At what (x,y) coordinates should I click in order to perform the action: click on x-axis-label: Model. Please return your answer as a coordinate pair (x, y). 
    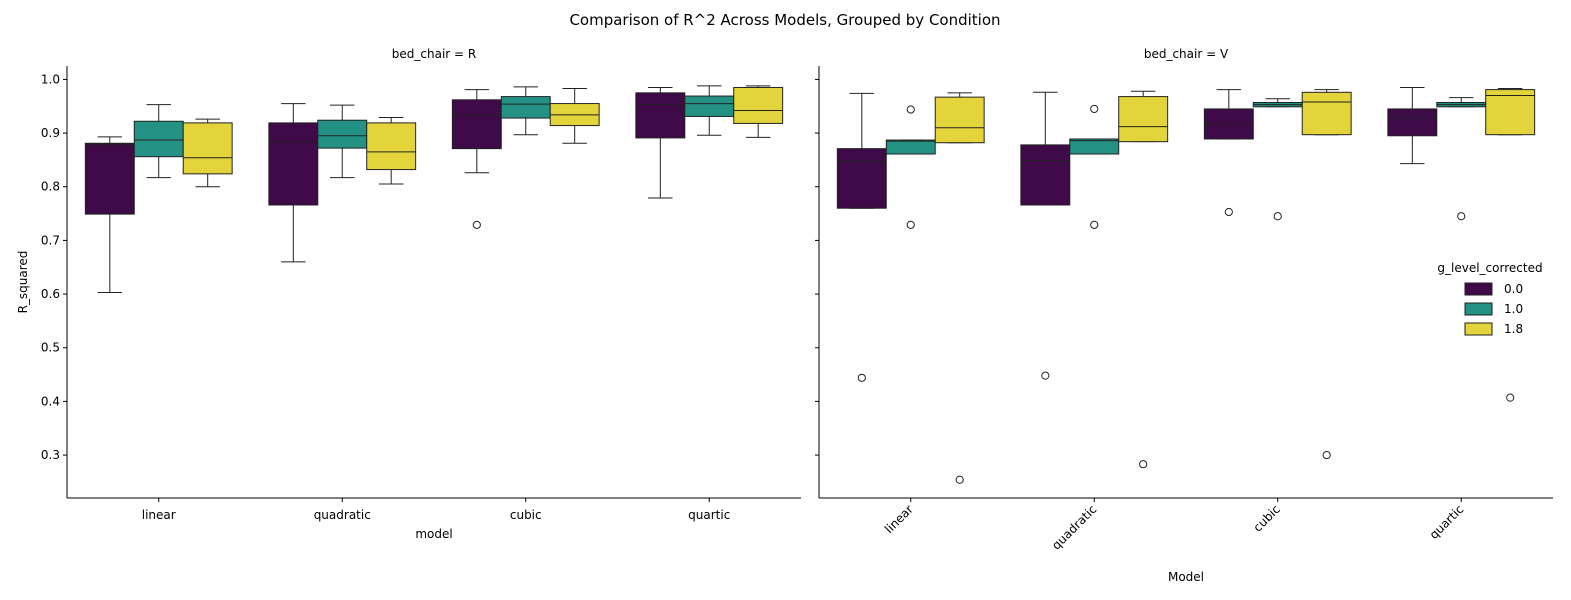
    Looking at the image, I should click on (1186, 577).